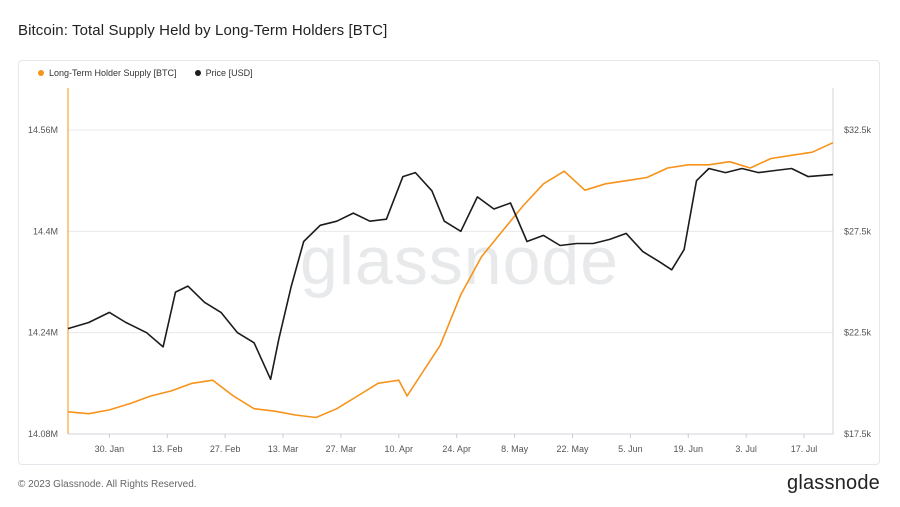  I want to click on x-tick-label: 13. Mar, so click(283, 449).